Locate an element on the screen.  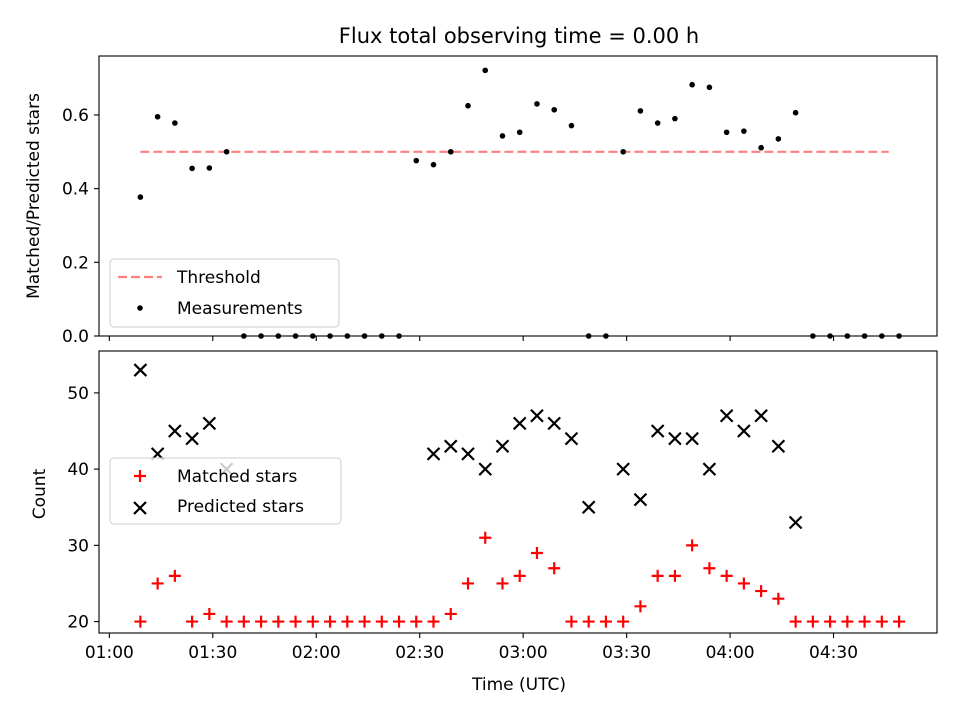
top-legend: Threshold Measurements is located at coordinates (224, 293).